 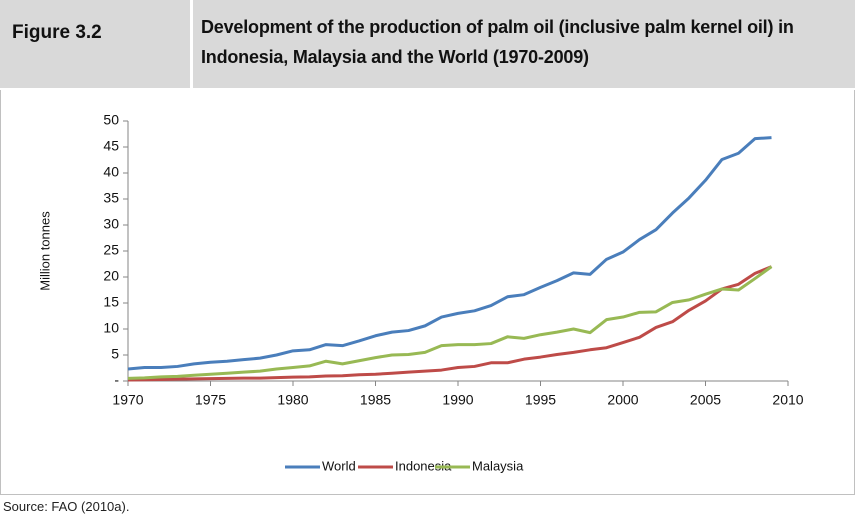 I want to click on x-tick-label: 1990, so click(x=457, y=400).